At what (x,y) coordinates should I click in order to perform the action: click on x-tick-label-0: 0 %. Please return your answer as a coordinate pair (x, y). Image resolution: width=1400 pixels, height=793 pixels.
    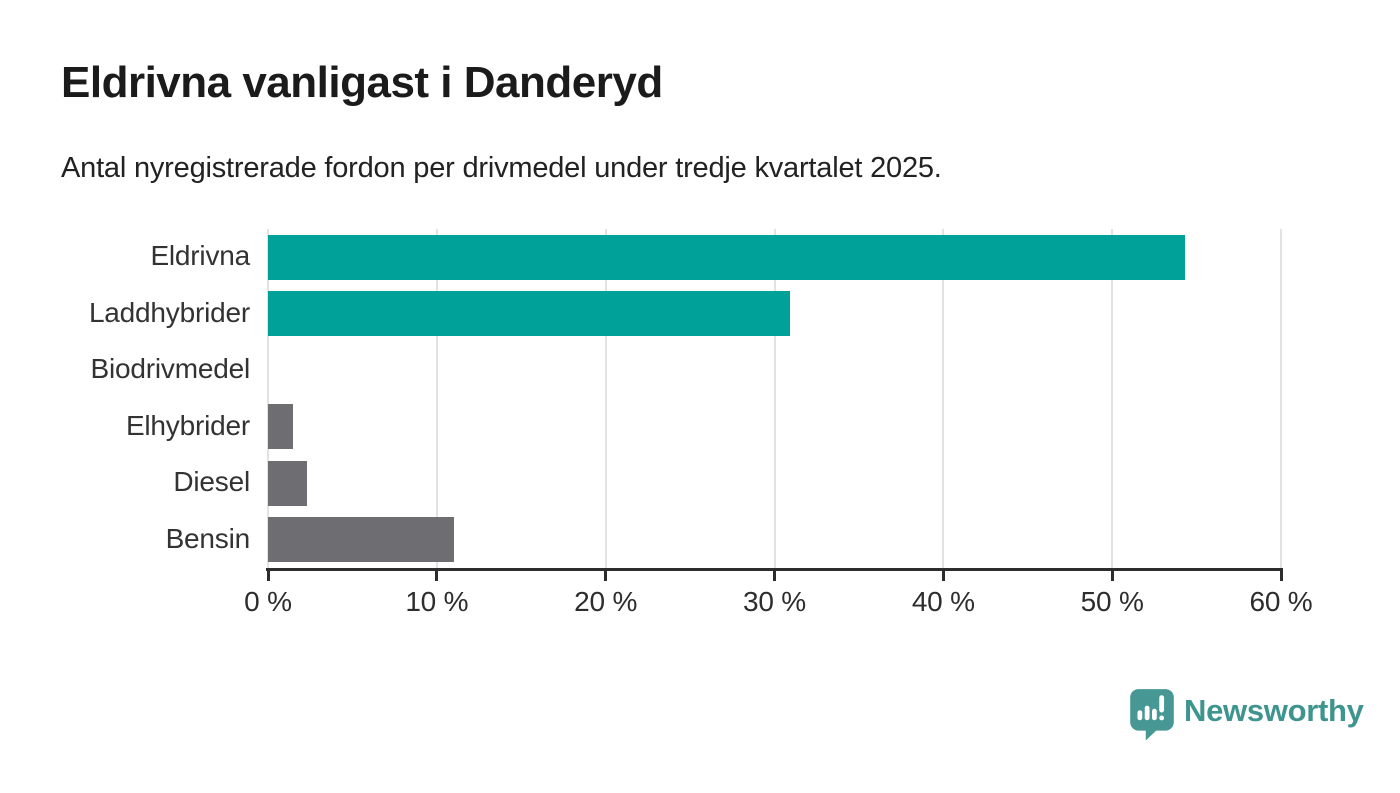
    Looking at the image, I should click on (268, 601).